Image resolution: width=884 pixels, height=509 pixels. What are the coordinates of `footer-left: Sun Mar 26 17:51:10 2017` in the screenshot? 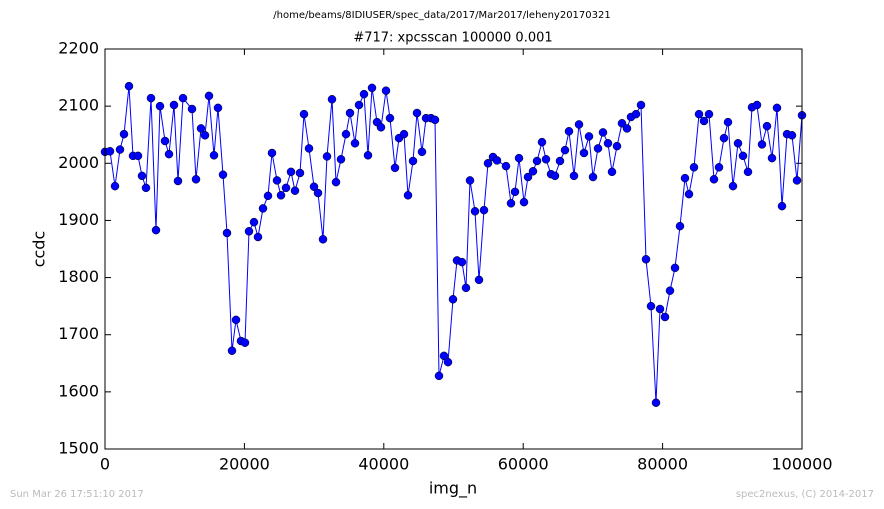 It's located at (77, 494).